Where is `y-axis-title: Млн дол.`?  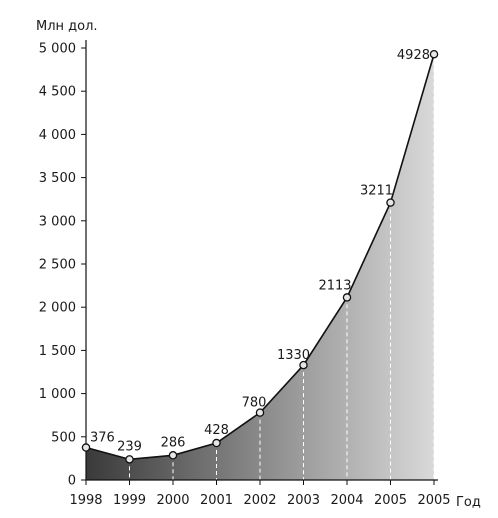 y-axis-title: Млн дол. is located at coordinates (67, 26).